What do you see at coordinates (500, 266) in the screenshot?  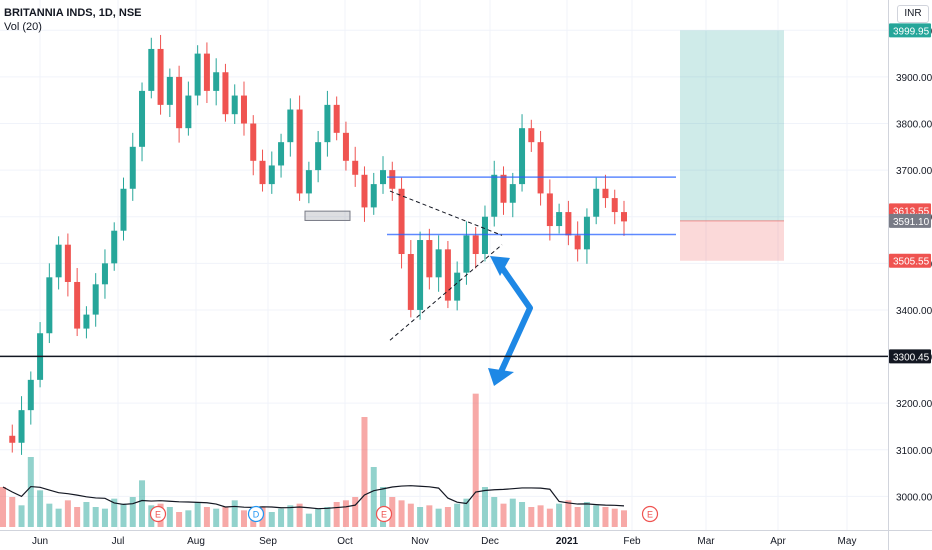 I see `arrow-head-up` at bounding box center [500, 266].